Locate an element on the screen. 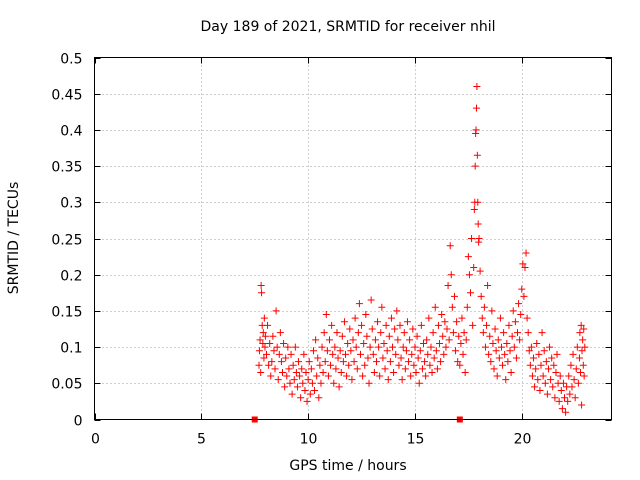 The width and height of the screenshot is (640, 480). x-tick-label: 15 is located at coordinates (416, 440).